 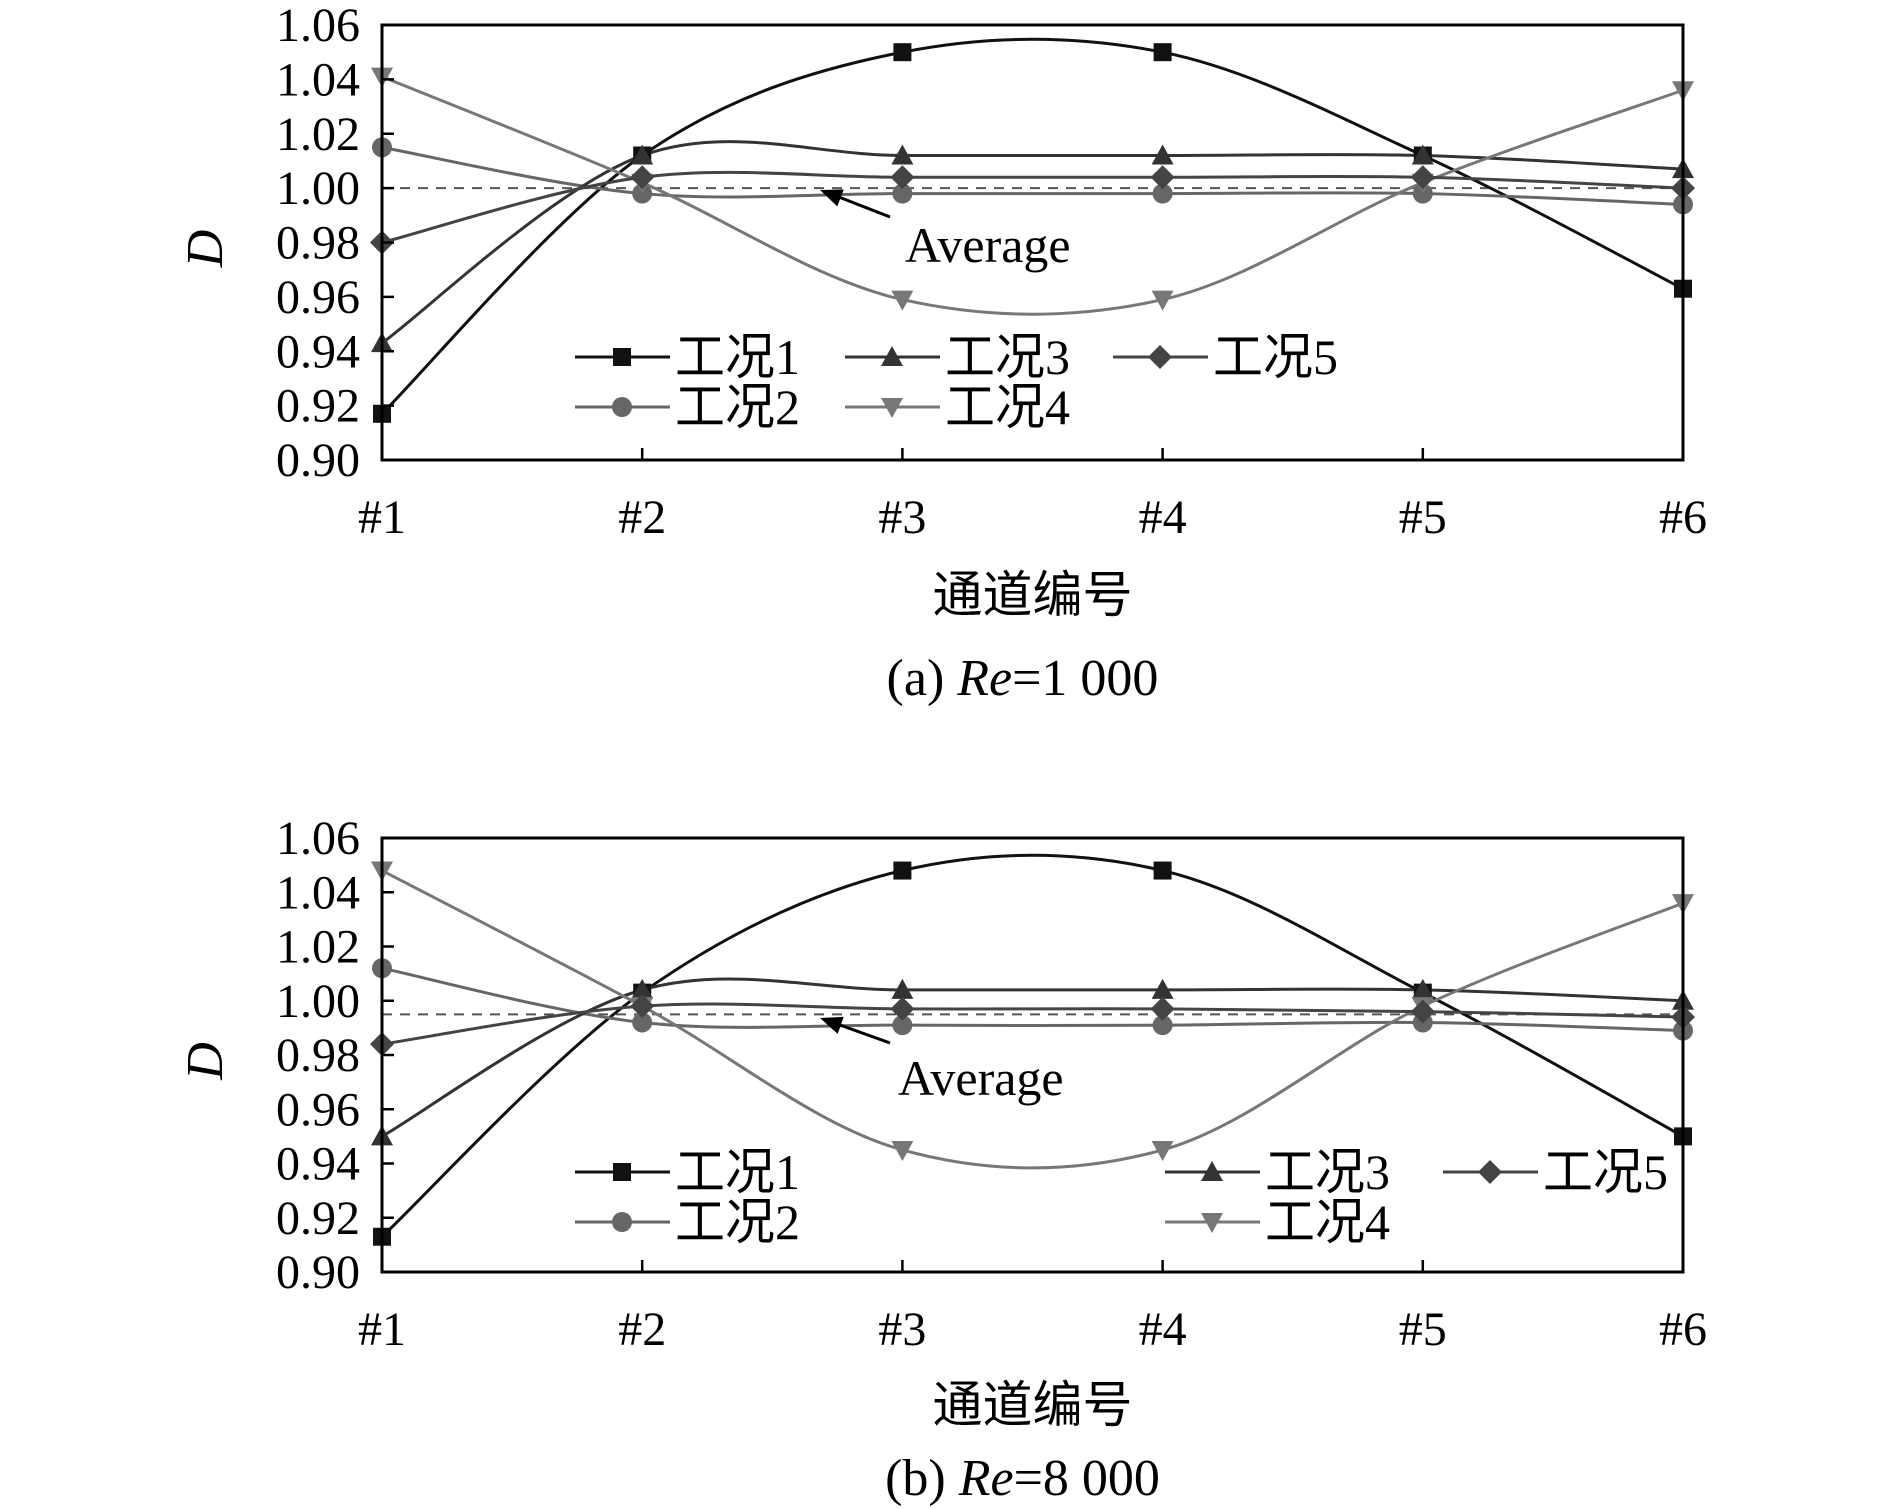 What do you see at coordinates (902, 1329) in the screenshot?
I see `x-tick-label: #3` at bounding box center [902, 1329].